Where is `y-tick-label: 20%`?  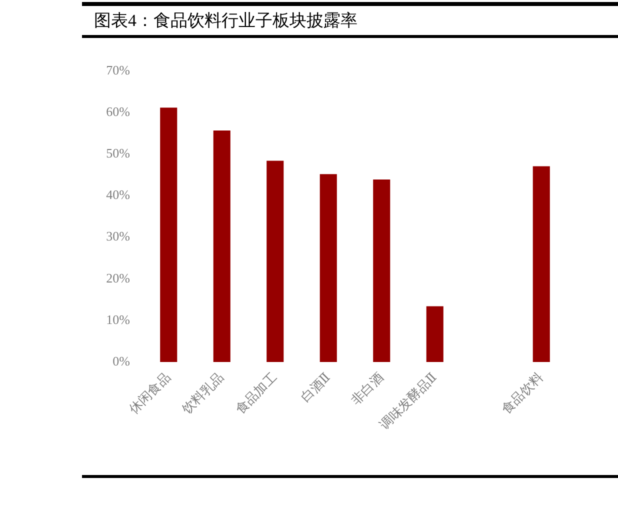
y-tick-label: 20% is located at coordinates (118, 278).